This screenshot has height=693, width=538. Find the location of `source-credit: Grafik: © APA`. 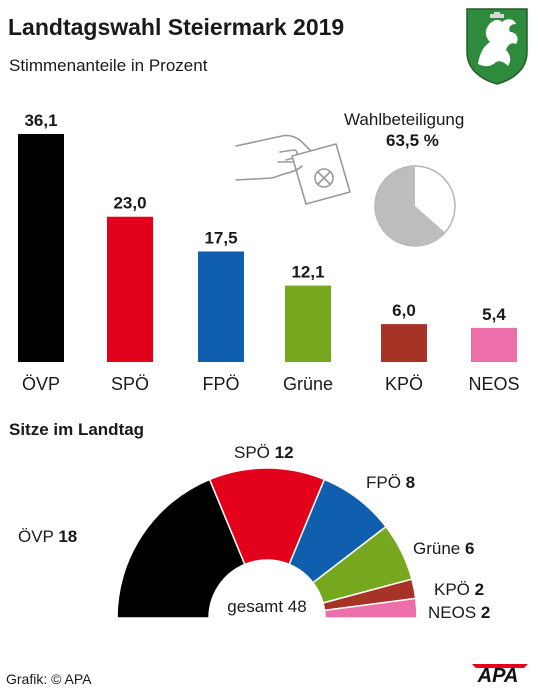

source-credit: Grafik: © APA is located at coordinates (49, 679).